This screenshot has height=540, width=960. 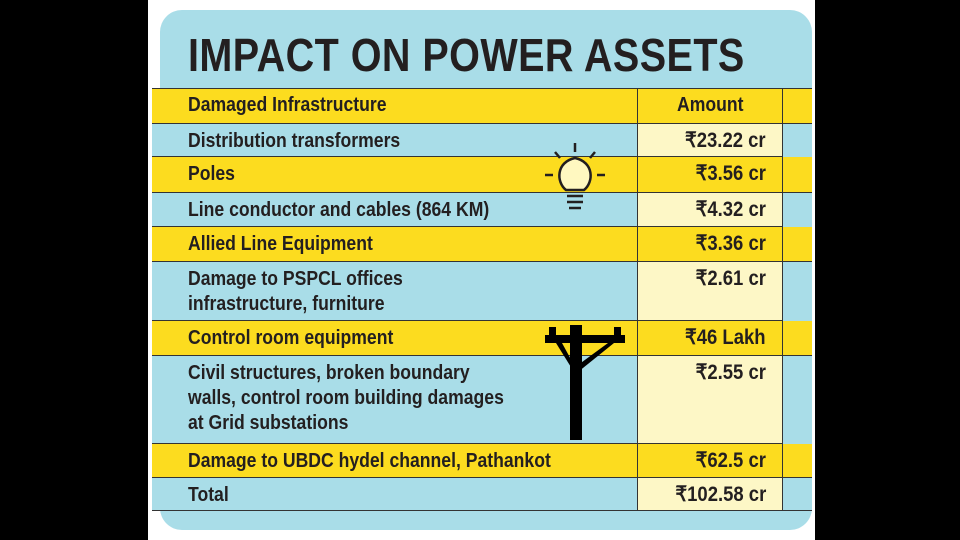 I want to click on row-amount: ₹2.55 cr, so click(x=730, y=372).